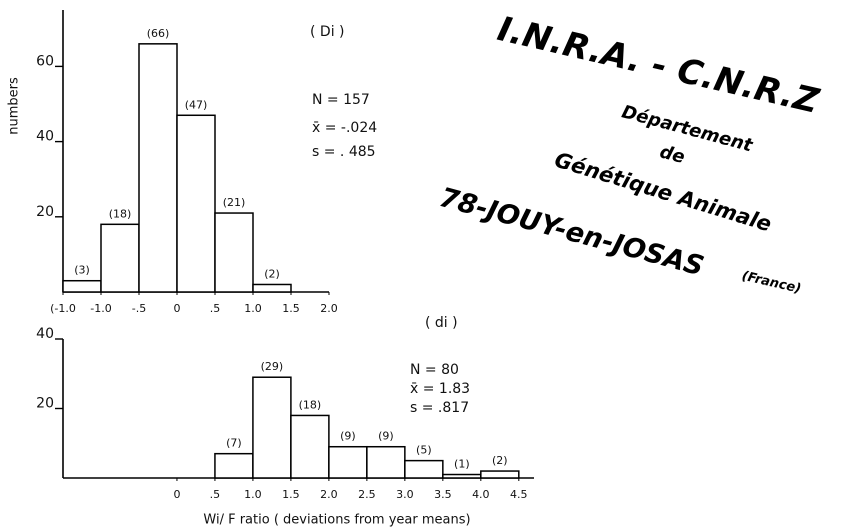 The image size is (862, 532). What do you see at coordinates (344, 128) in the screenshot?
I see `annotation: x̄ = -.024` at bounding box center [344, 128].